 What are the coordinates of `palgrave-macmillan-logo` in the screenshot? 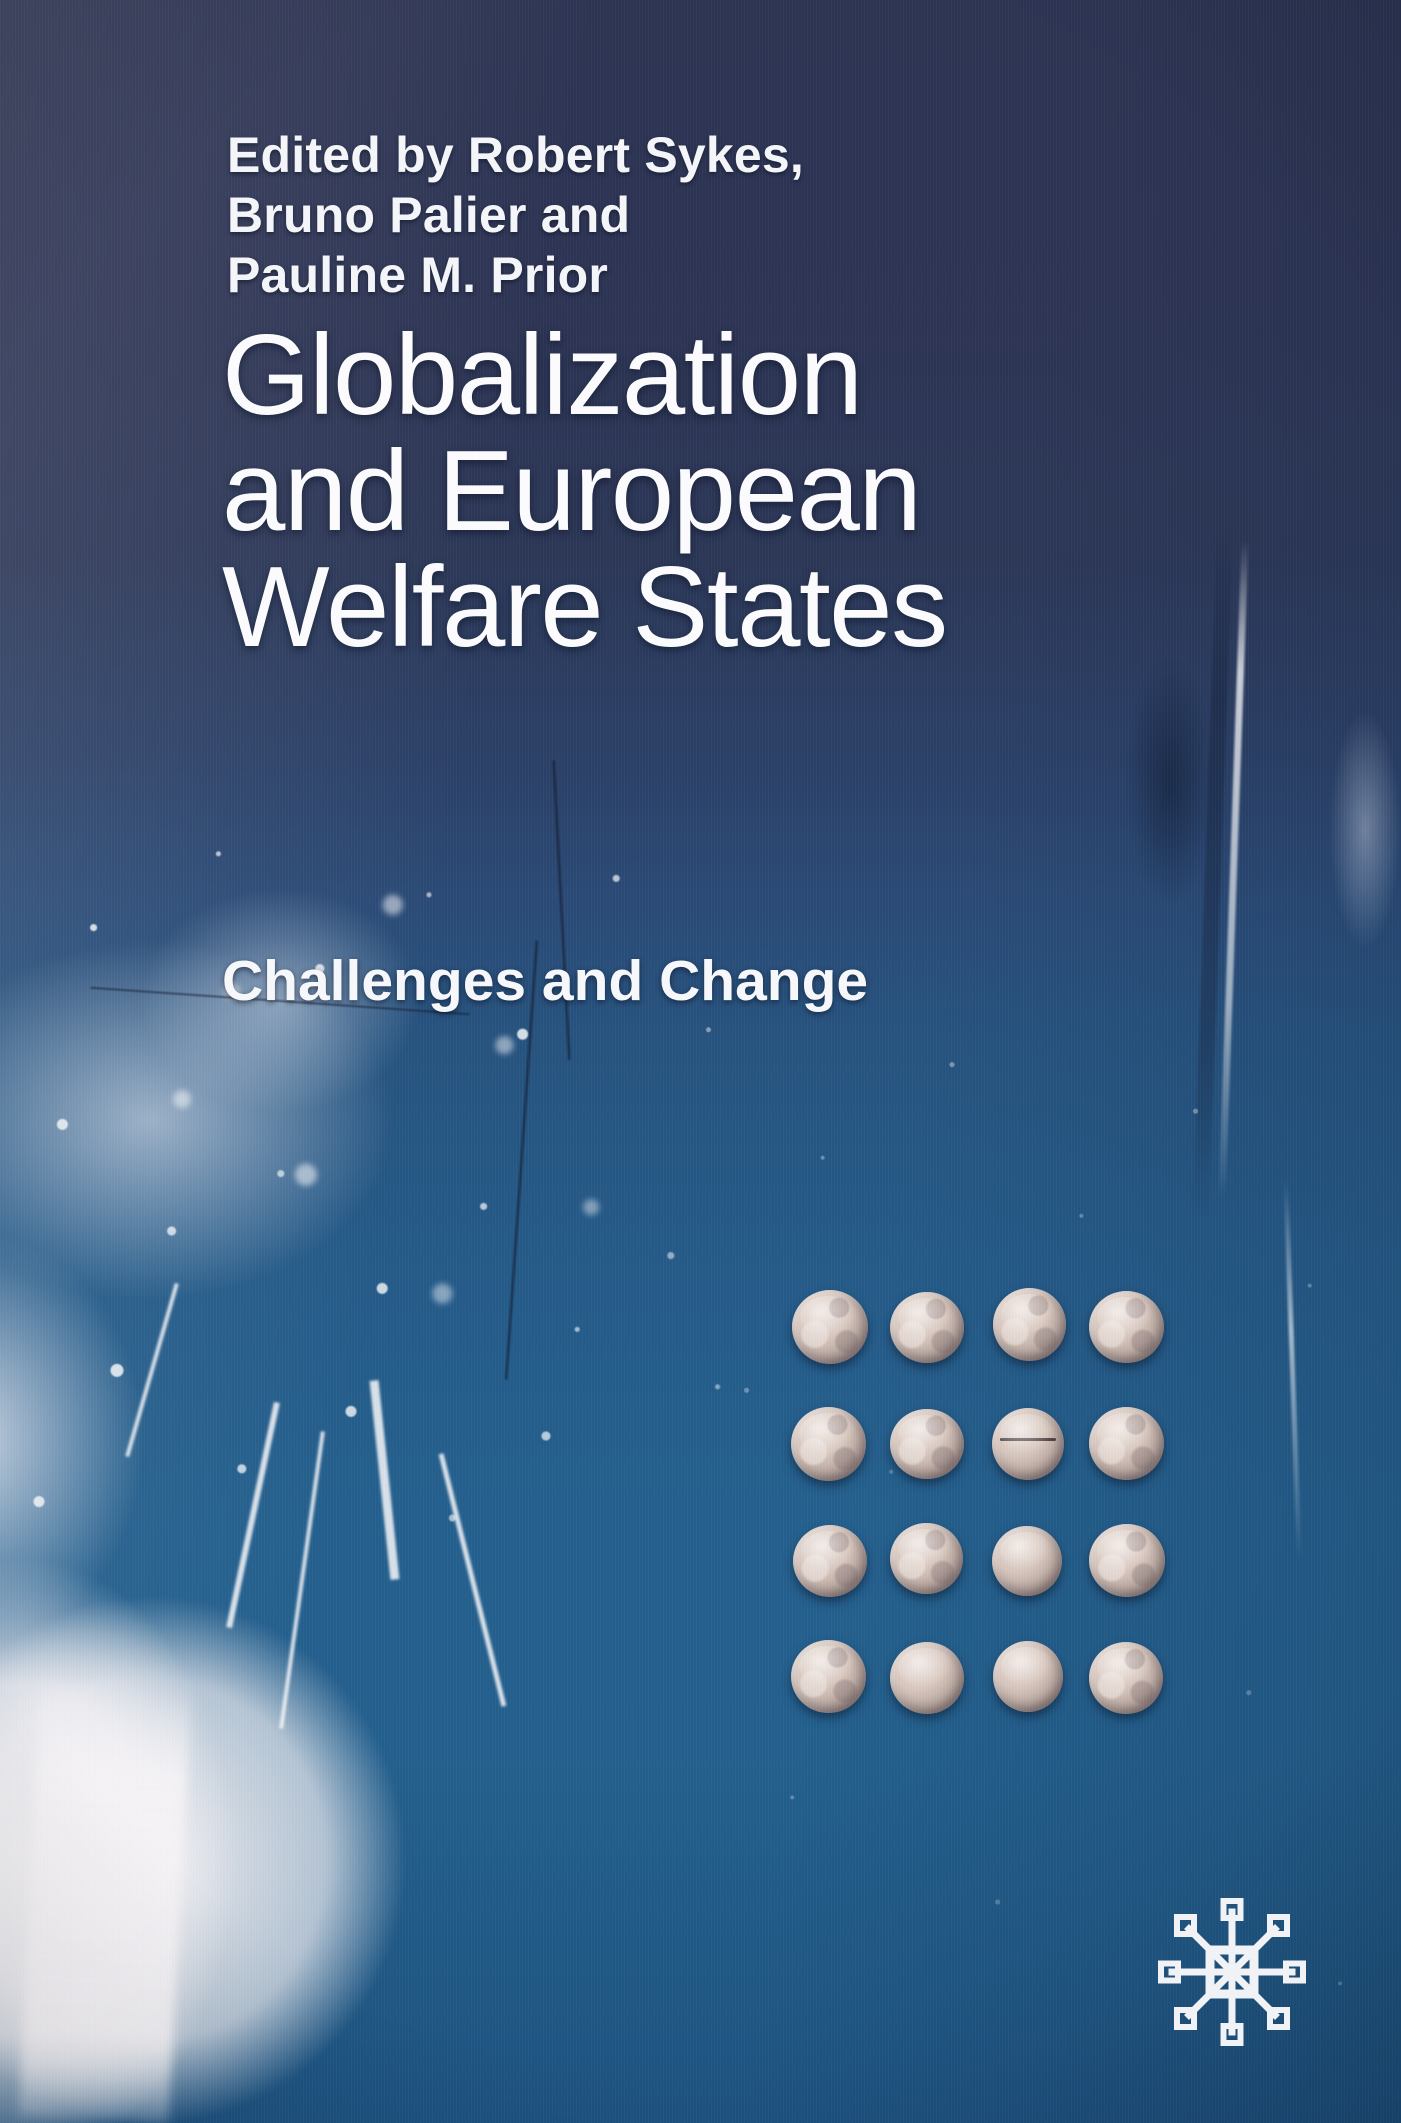 It's located at (1232, 1972).